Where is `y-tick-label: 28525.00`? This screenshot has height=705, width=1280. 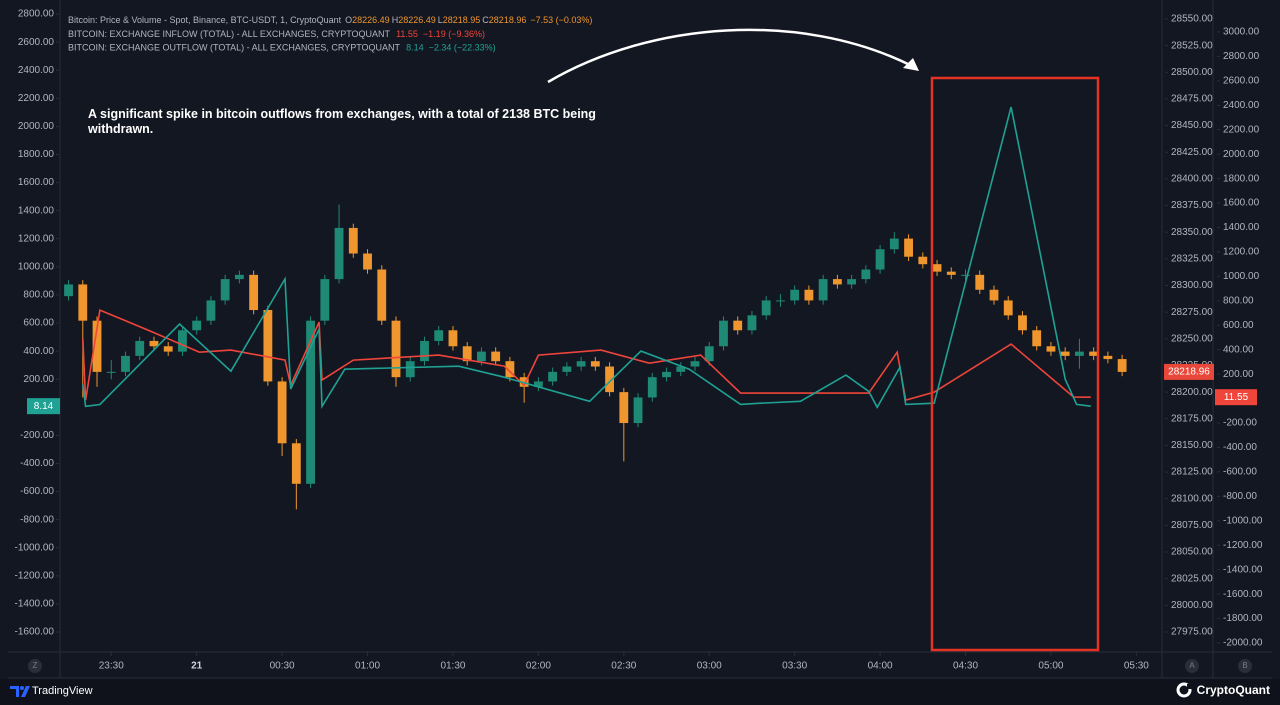
y-tick-label: 28525.00 is located at coordinates (1192, 45).